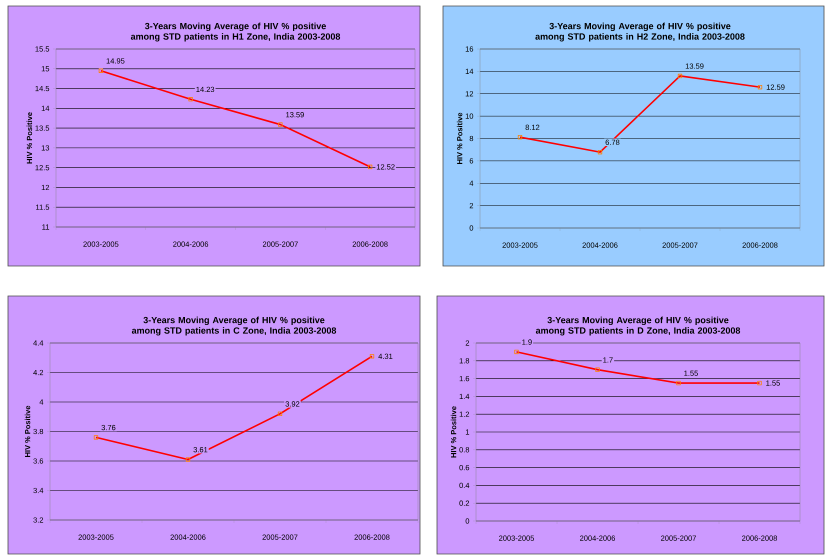 This screenshot has width=827, height=556. Describe the element at coordinates (640, 32) in the screenshot. I see `chart-title: 3-Years Moving Average of HIV % positive among STD patients in H2 Zone, India 2003-2008` at that location.